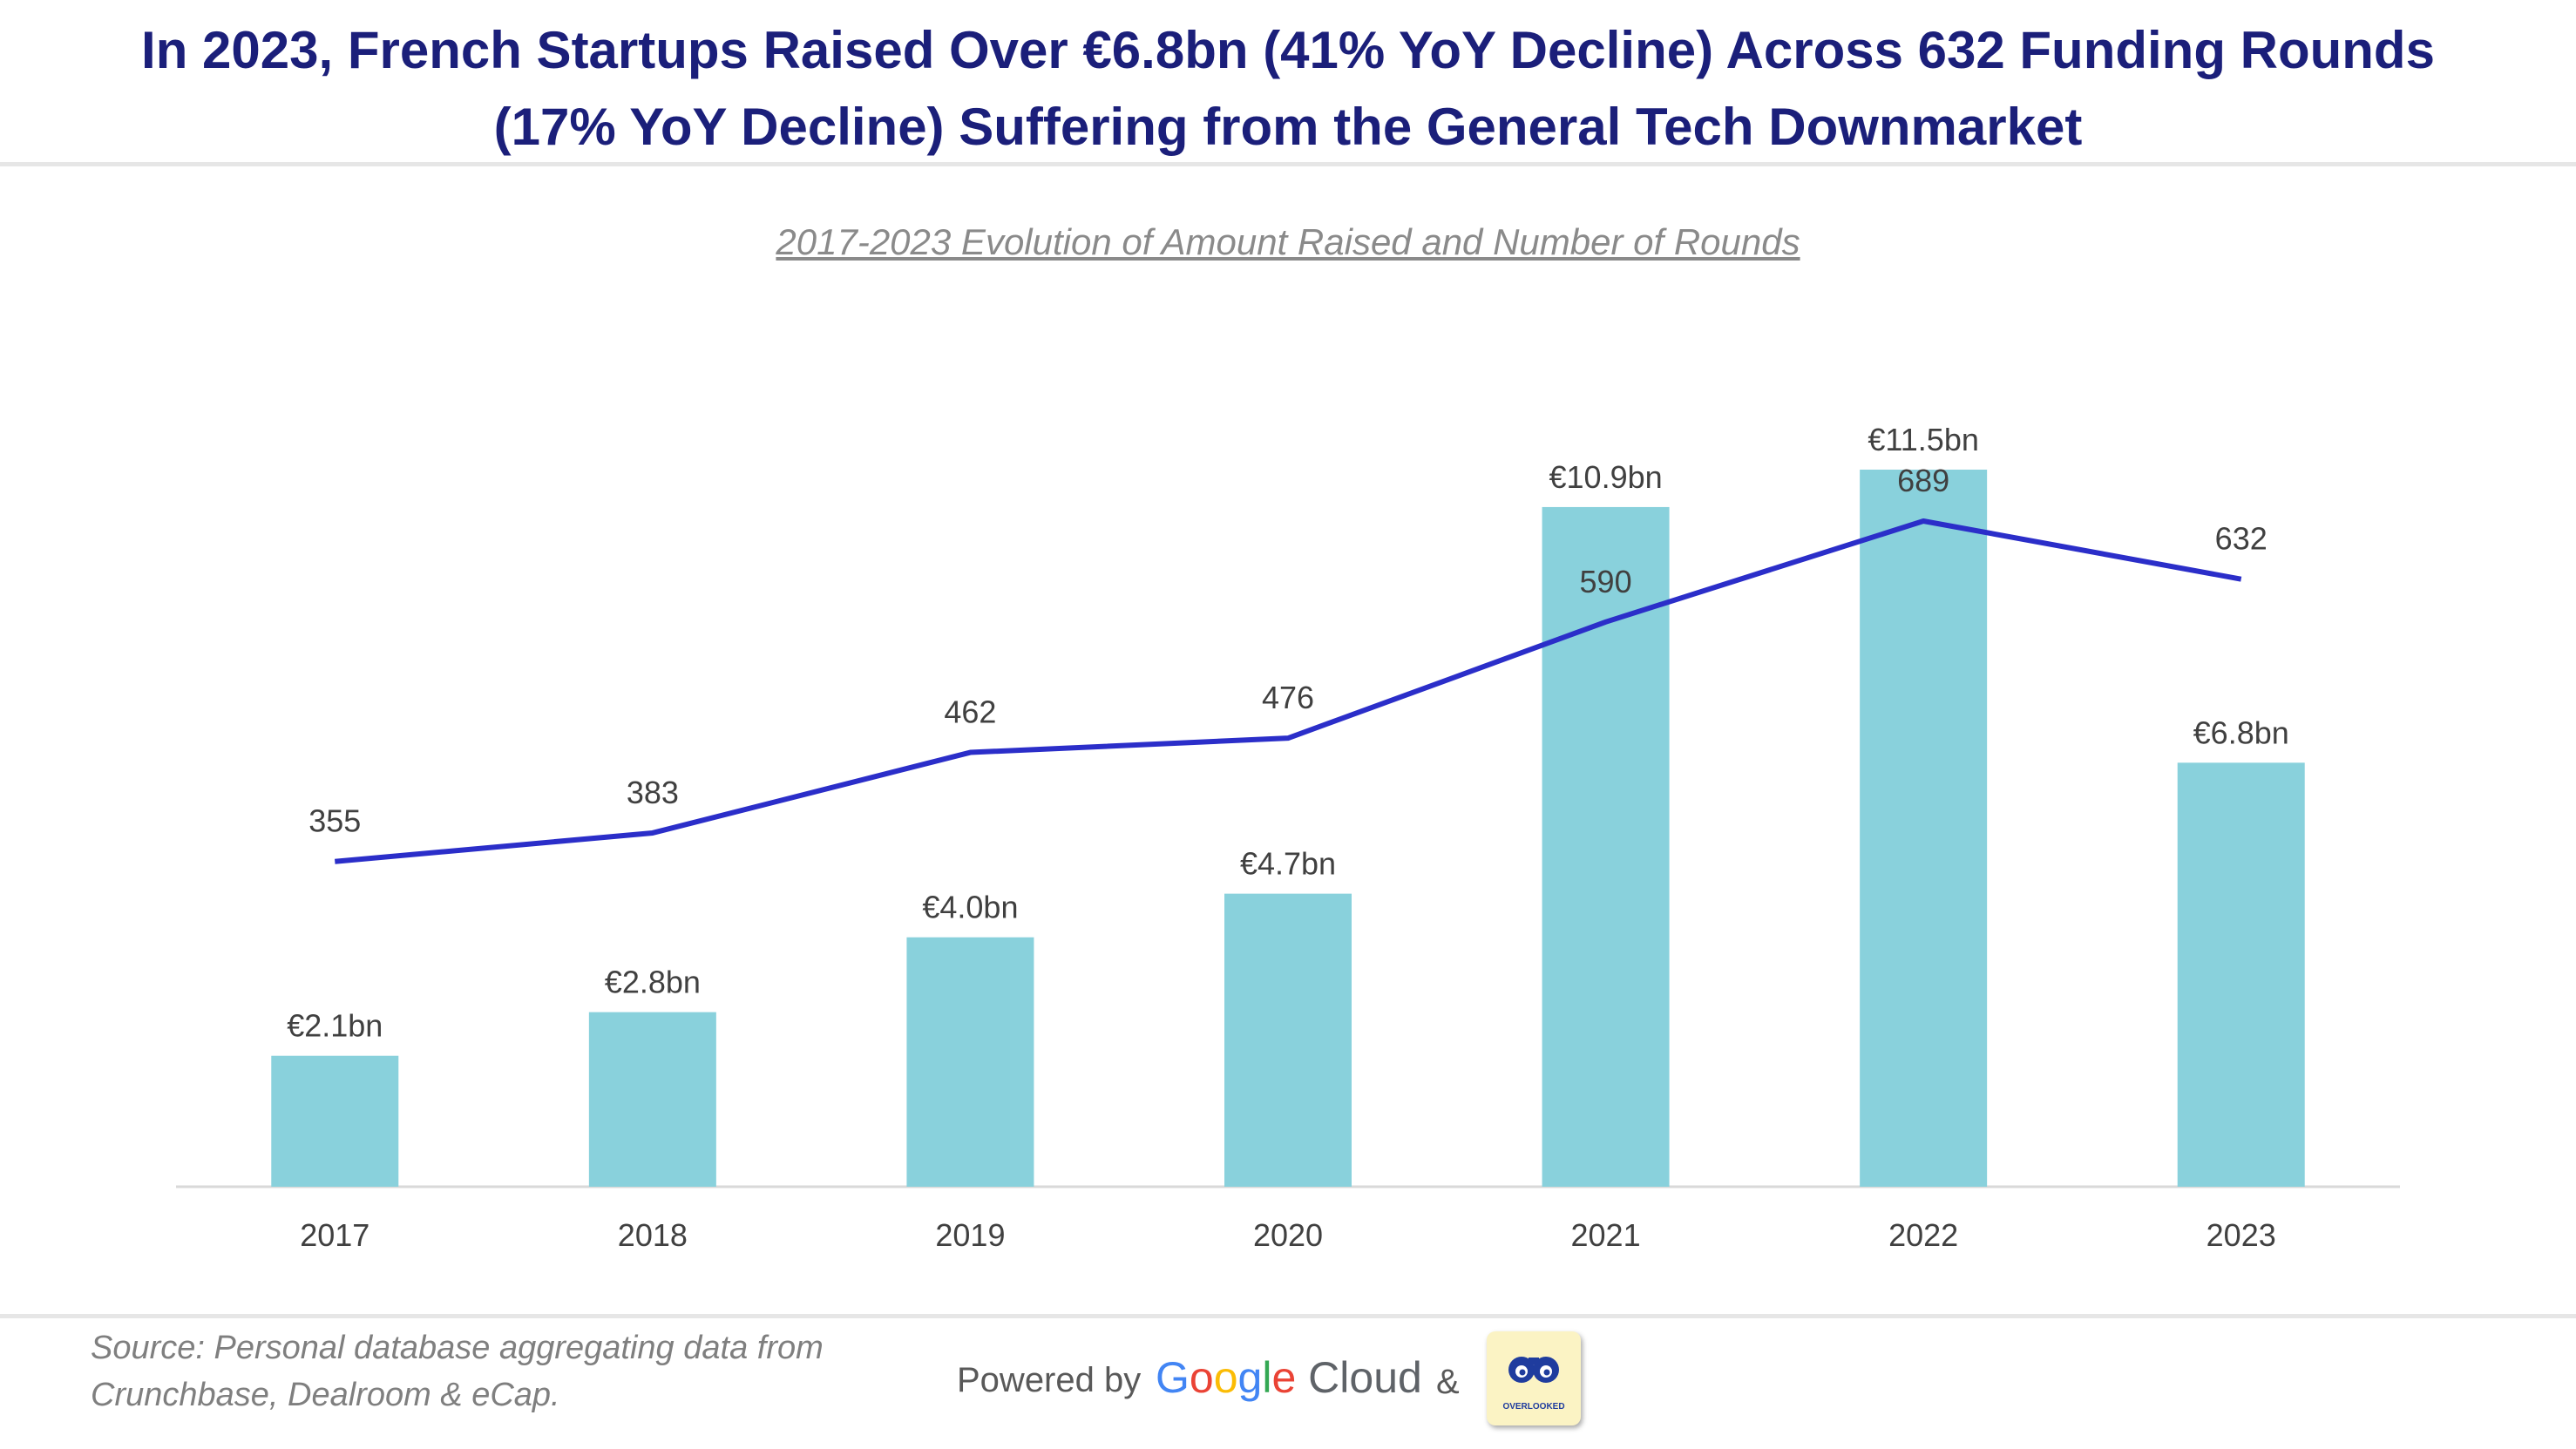 This screenshot has width=2576, height=1449. What do you see at coordinates (1606, 477) in the screenshot?
I see `bar-label-2021: €10.9bn` at bounding box center [1606, 477].